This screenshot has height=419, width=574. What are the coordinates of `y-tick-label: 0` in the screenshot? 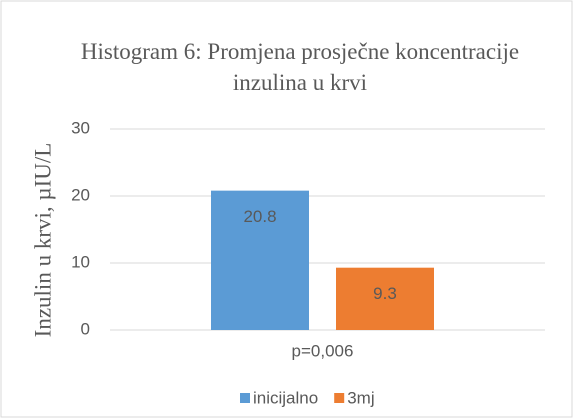 It's located at (85, 328).